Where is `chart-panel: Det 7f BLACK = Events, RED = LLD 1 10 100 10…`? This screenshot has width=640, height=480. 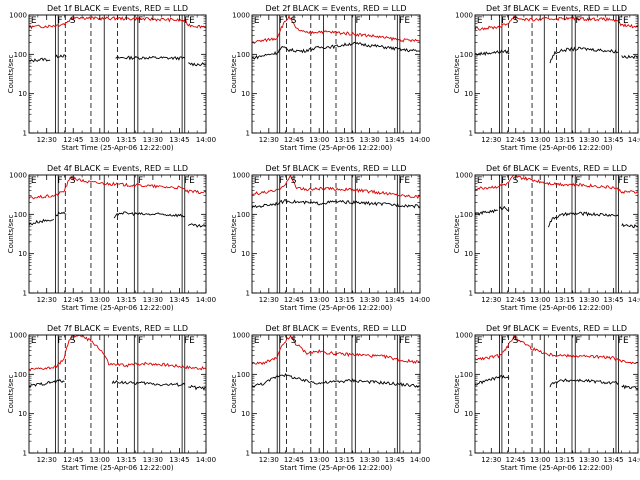 chart-panel: Det 7f BLACK = Events, RED = LLD 1 10 100 10… is located at coordinates (111, 398).